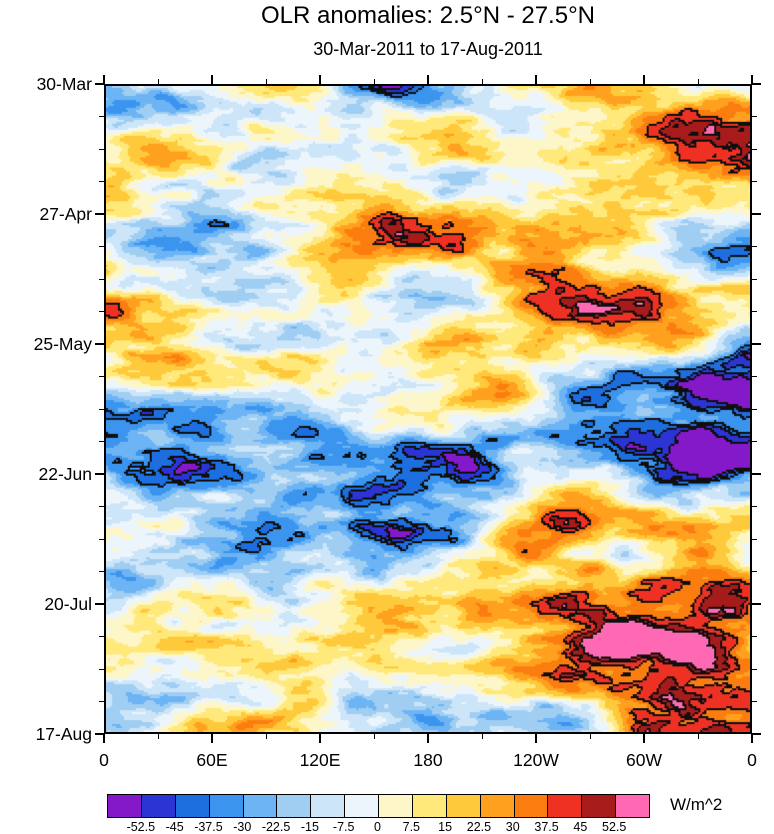 The image size is (774, 834). What do you see at coordinates (212, 760) in the screenshot?
I see `x-tick-label: 60E` at bounding box center [212, 760].